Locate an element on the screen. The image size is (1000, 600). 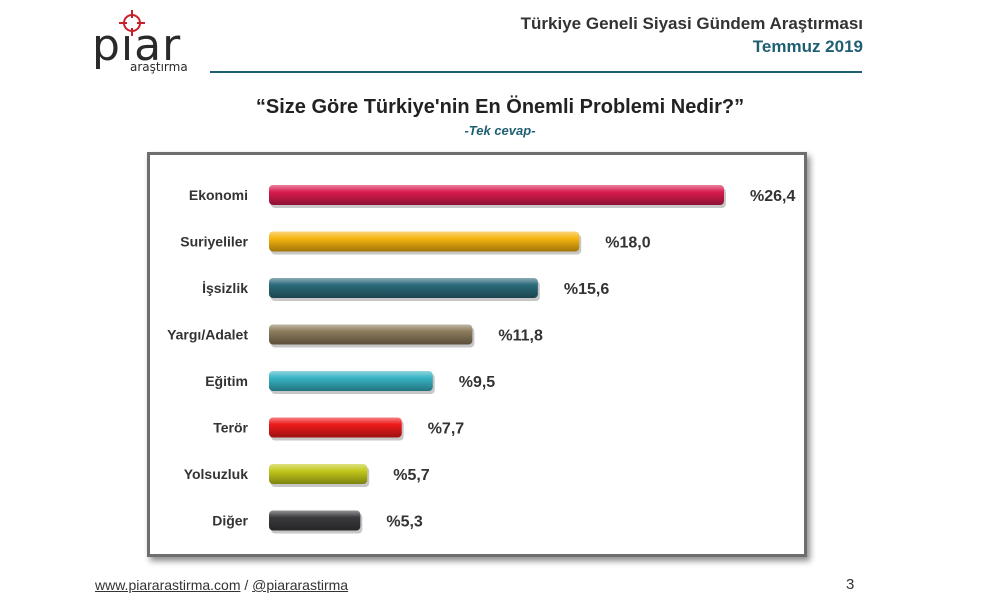
logo-word: pıar is located at coordinates (137, 45).